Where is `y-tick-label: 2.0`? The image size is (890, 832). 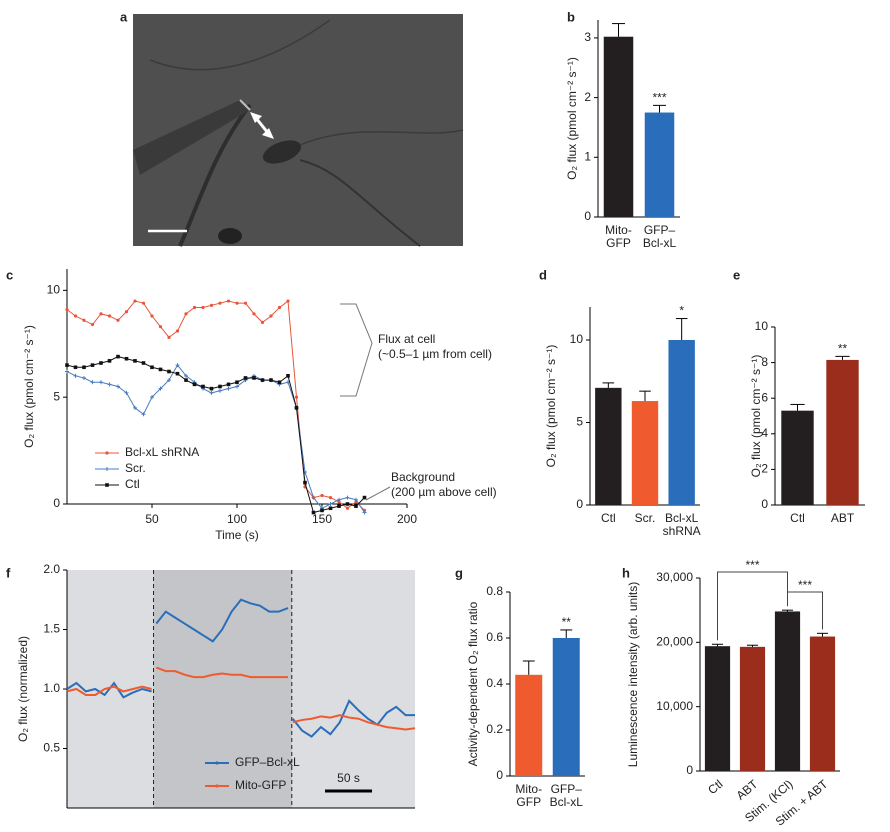 y-tick-label: 2.0 is located at coordinates (51, 569).